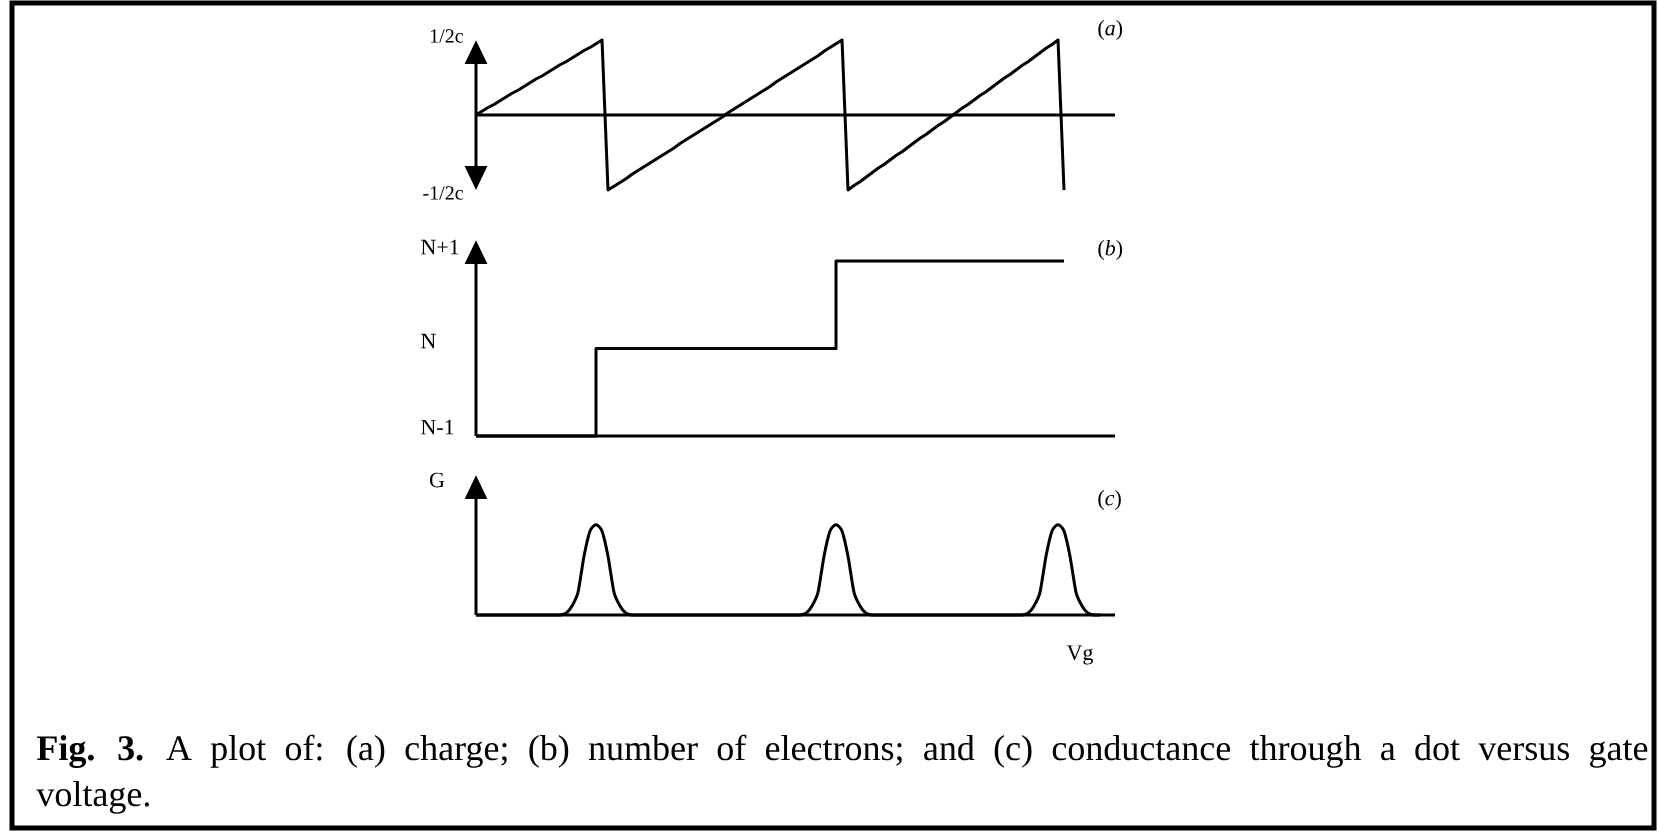 The image size is (1658, 832). I want to click on text: 1/2c, so click(446, 36).